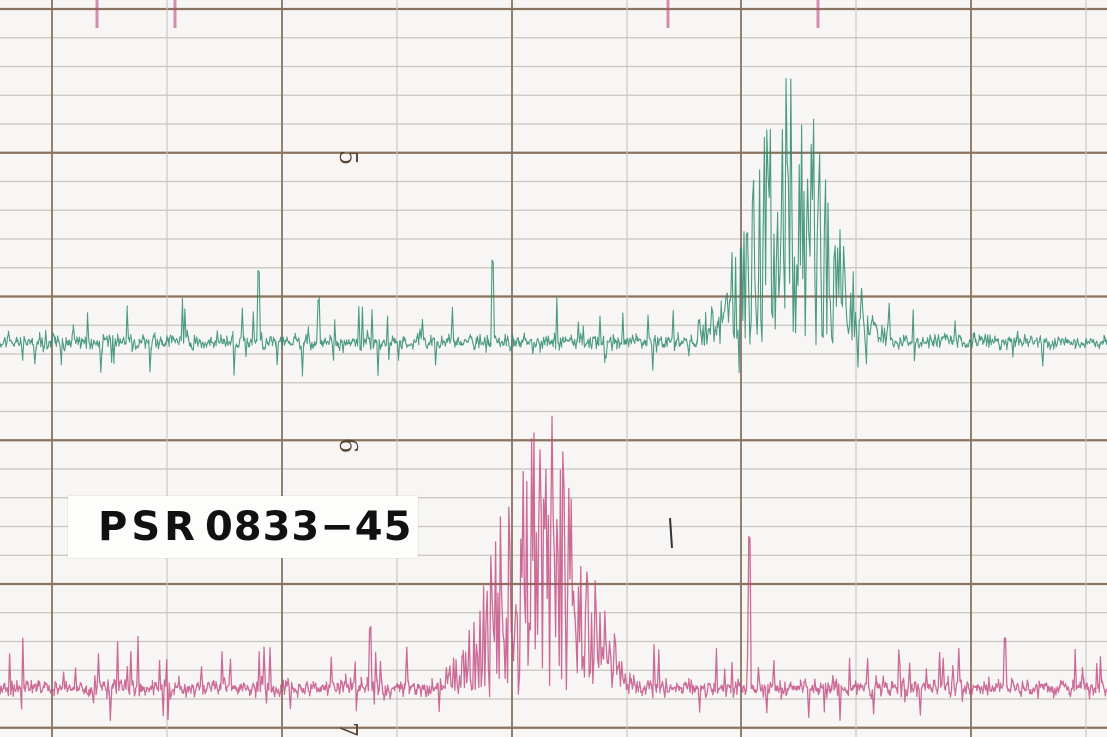  I want to click on chart-number-7: 7, so click(348, 729).